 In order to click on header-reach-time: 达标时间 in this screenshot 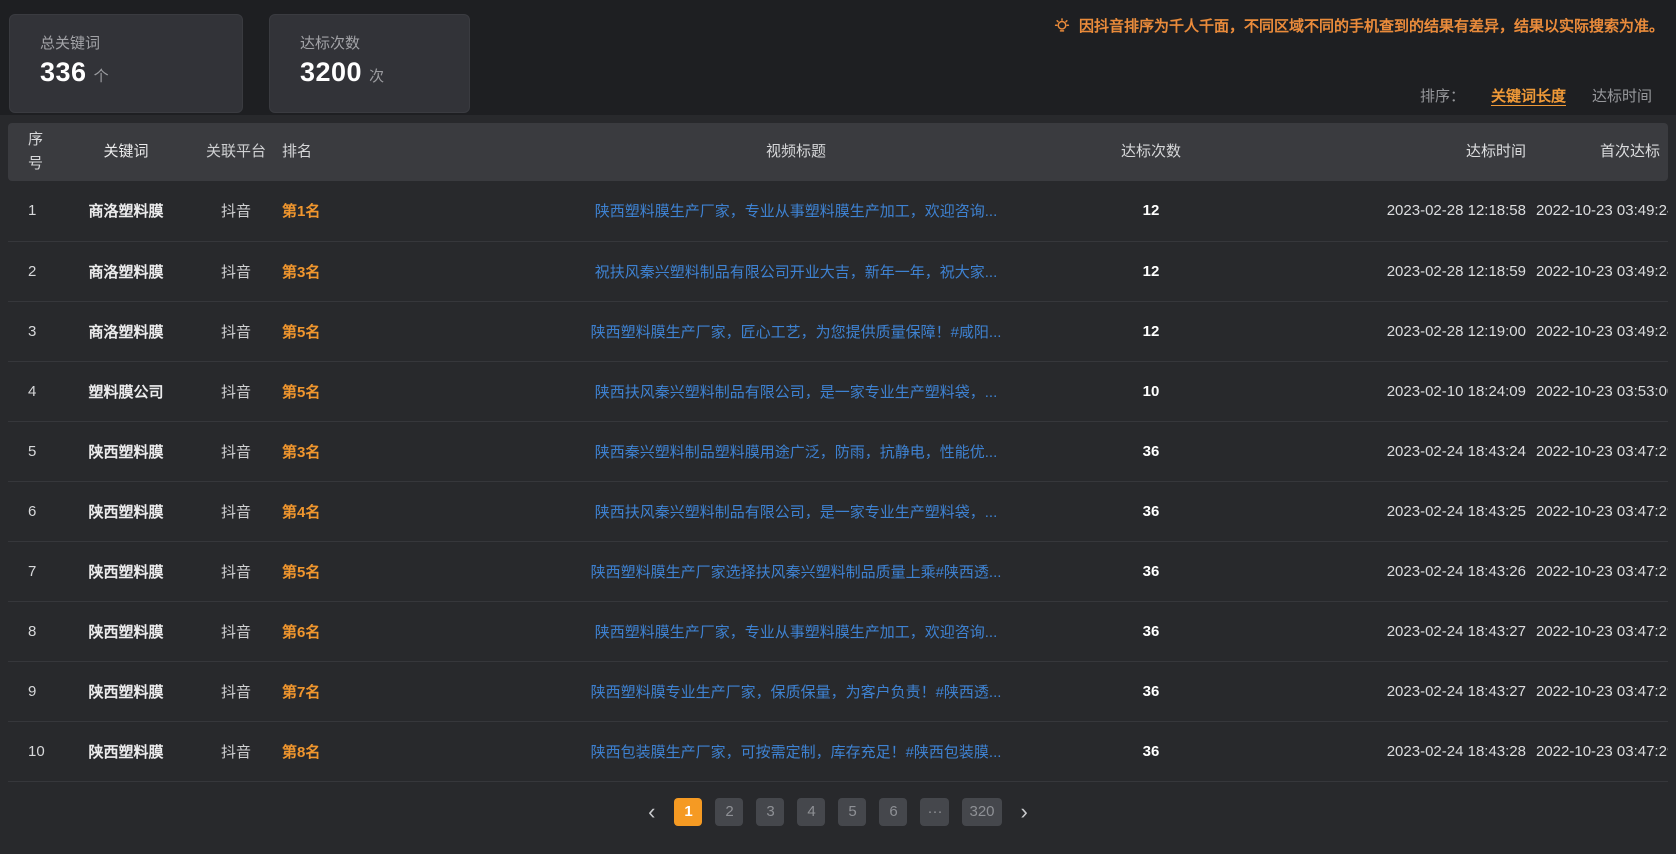, I will do `click(1495, 151)`.